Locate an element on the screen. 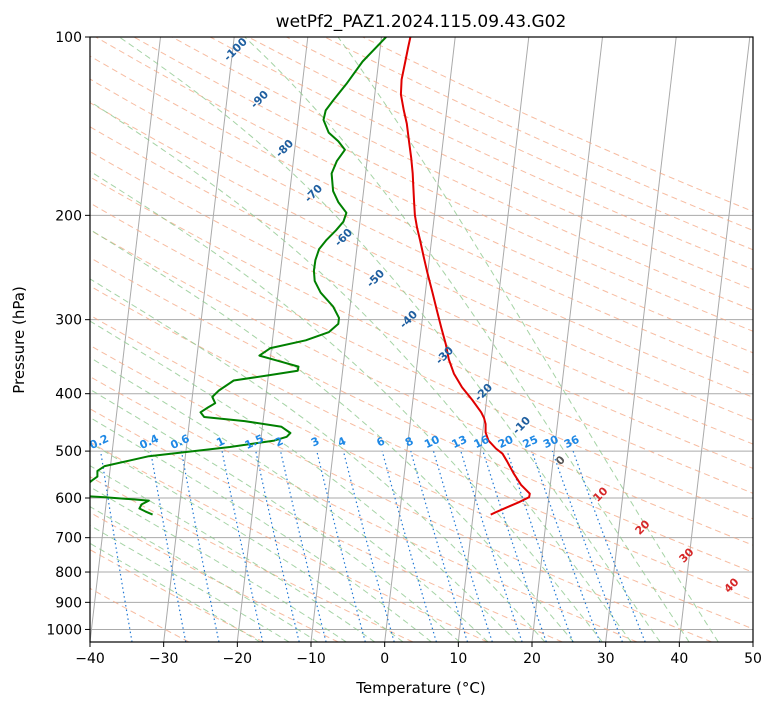  x-tick-label: −10 is located at coordinates (311, 659).